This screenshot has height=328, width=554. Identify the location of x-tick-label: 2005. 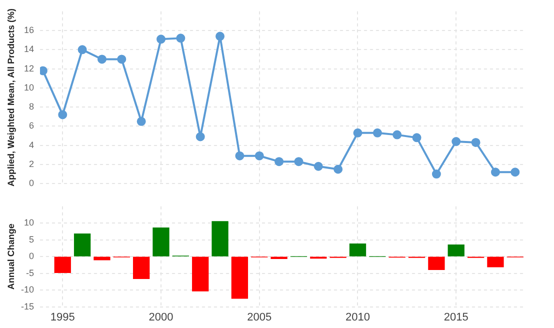
(259, 317).